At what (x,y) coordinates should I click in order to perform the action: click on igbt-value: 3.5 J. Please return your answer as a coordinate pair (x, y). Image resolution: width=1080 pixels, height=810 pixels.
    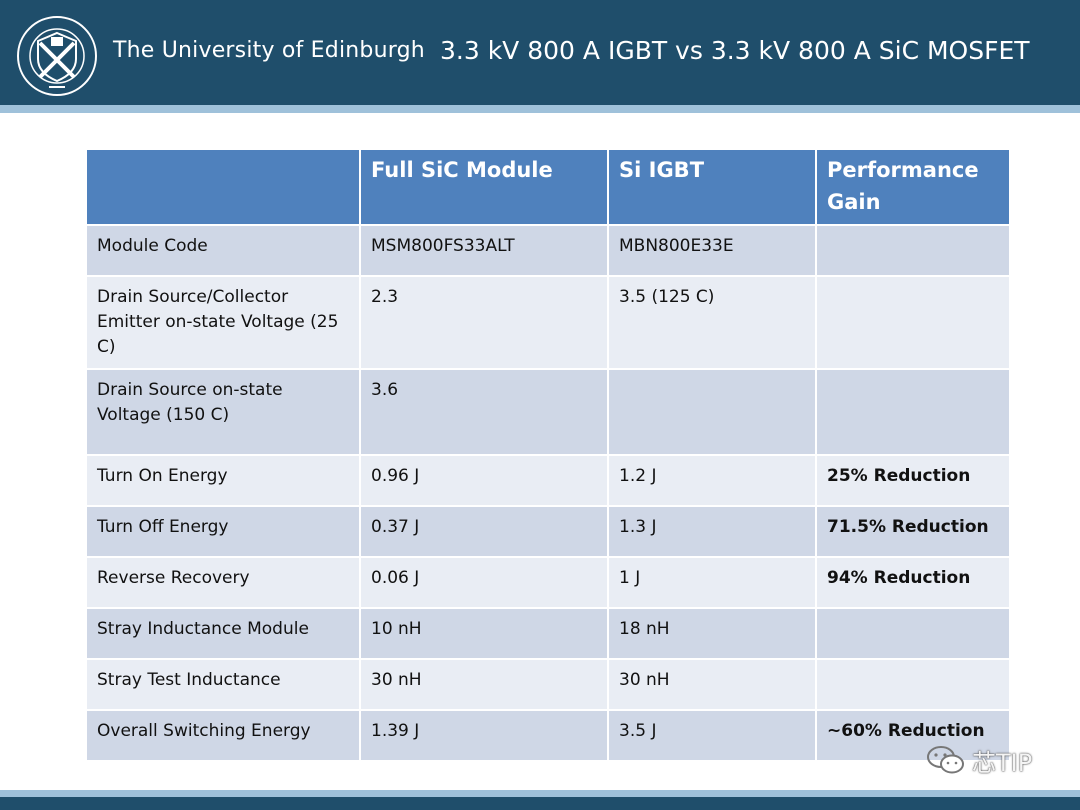
    Looking at the image, I should click on (712, 735).